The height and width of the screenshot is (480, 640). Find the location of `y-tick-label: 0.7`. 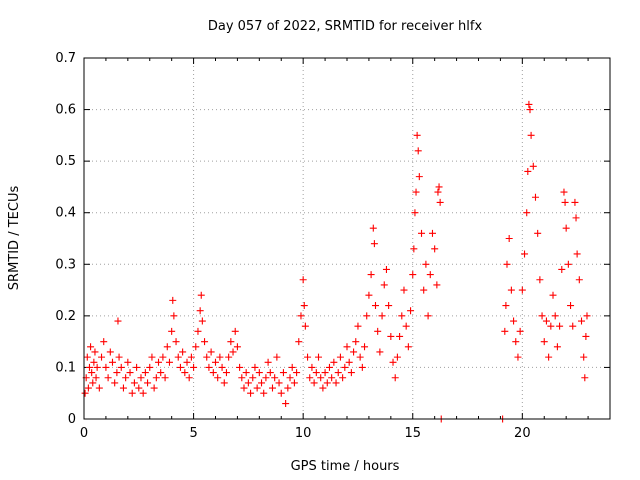

y-tick-label: 0.7 is located at coordinates (65, 58).